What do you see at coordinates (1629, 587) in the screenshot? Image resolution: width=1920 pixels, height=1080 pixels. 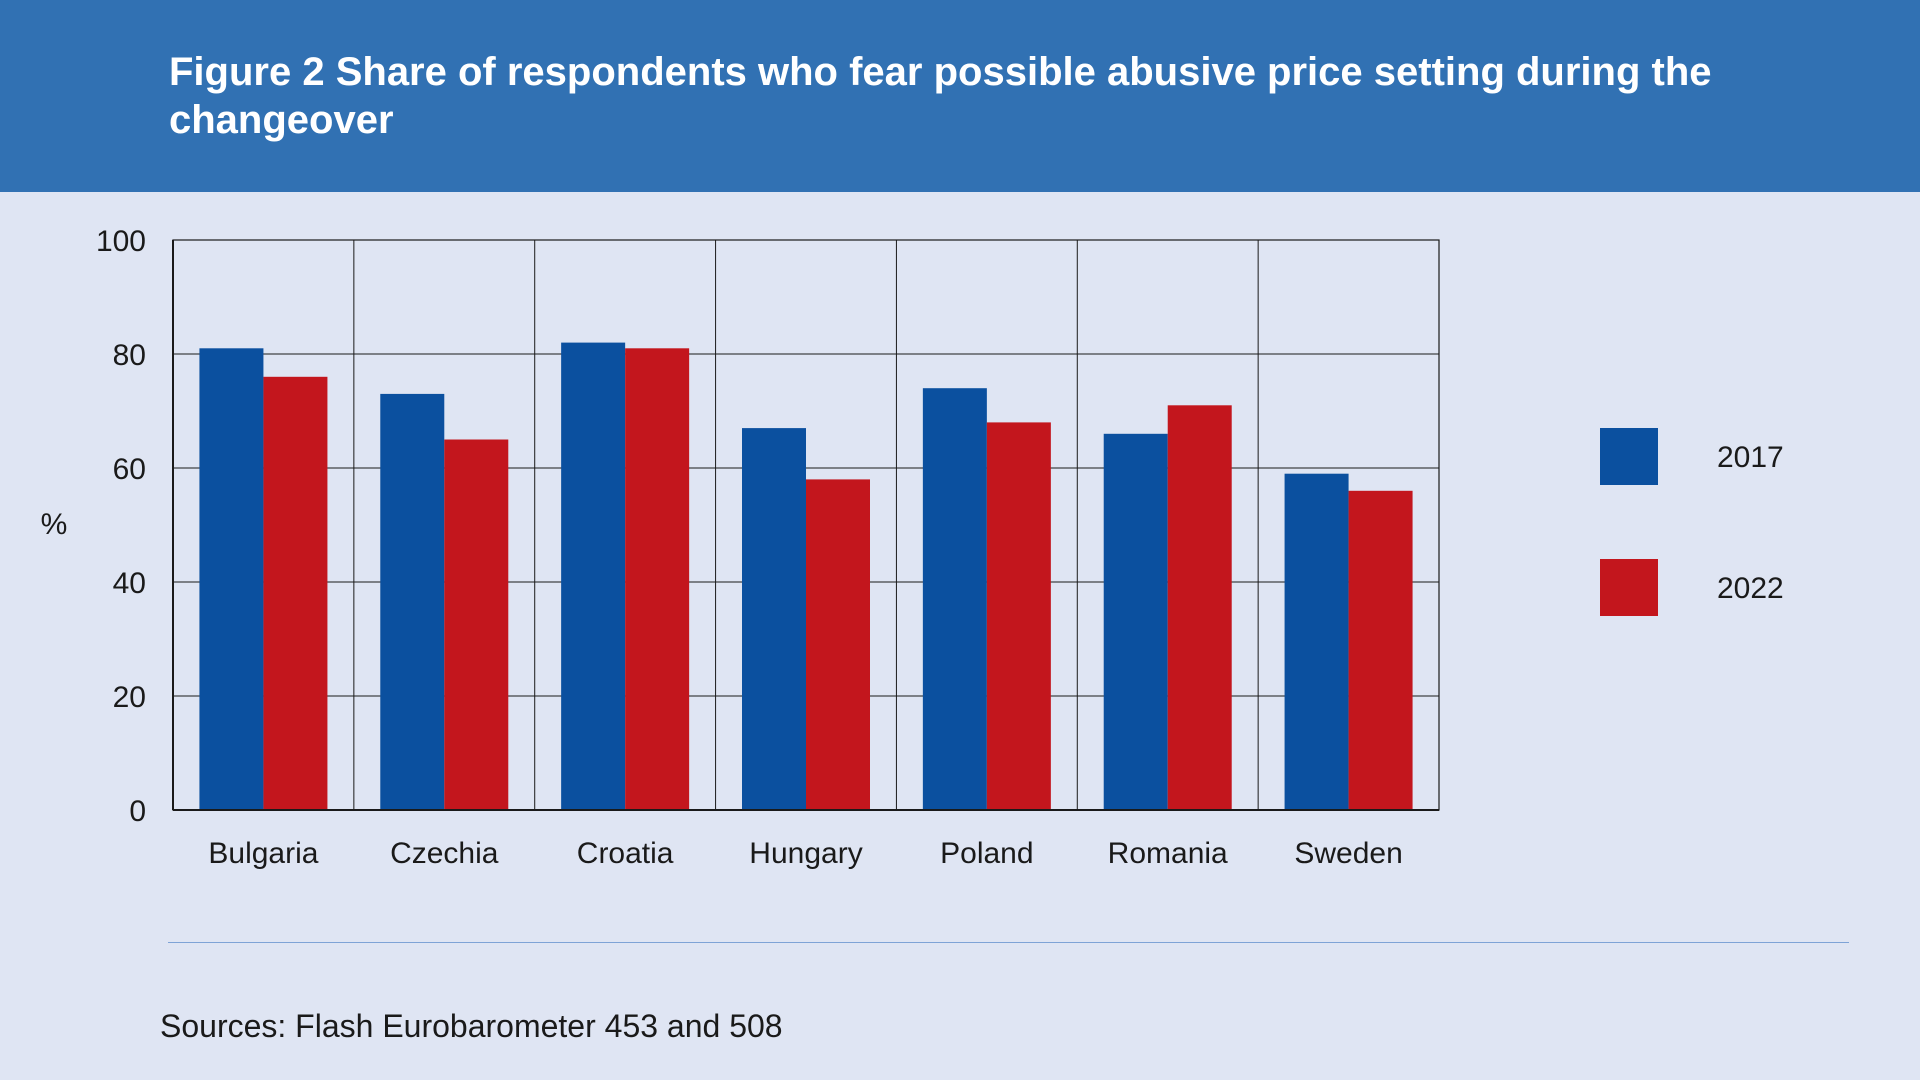 I see `legend-swatch-2022` at bounding box center [1629, 587].